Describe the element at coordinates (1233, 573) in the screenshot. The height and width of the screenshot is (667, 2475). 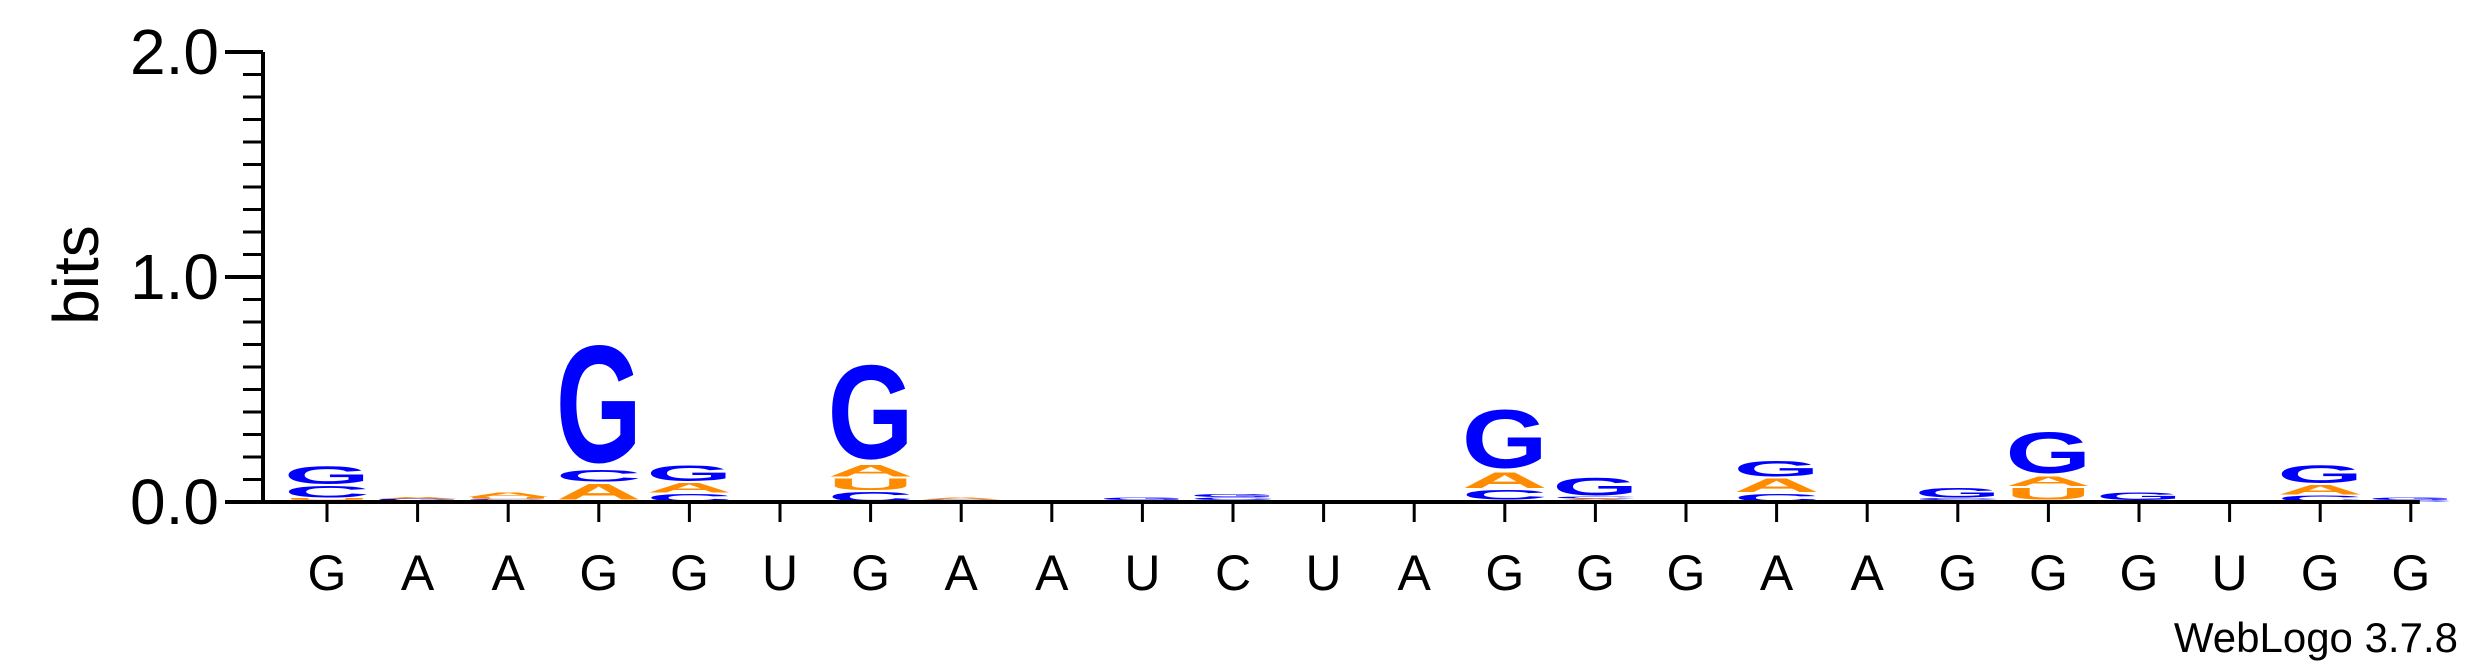
I see `position-label: C` at that location.